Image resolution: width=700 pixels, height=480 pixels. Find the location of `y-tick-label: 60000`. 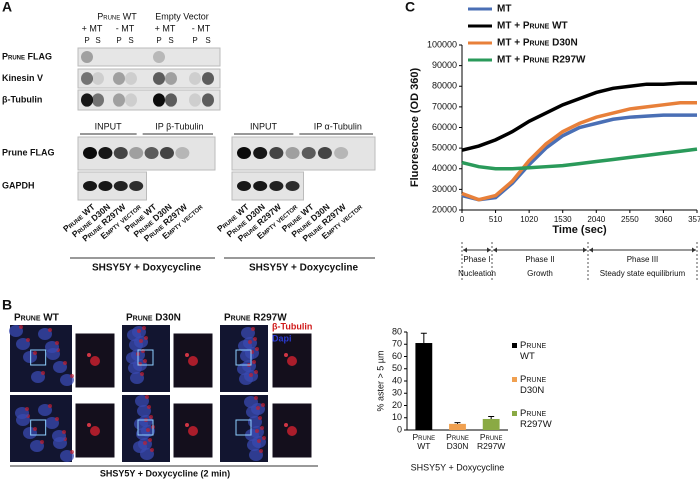

y-tick-label: 60000 is located at coordinates (444, 127).